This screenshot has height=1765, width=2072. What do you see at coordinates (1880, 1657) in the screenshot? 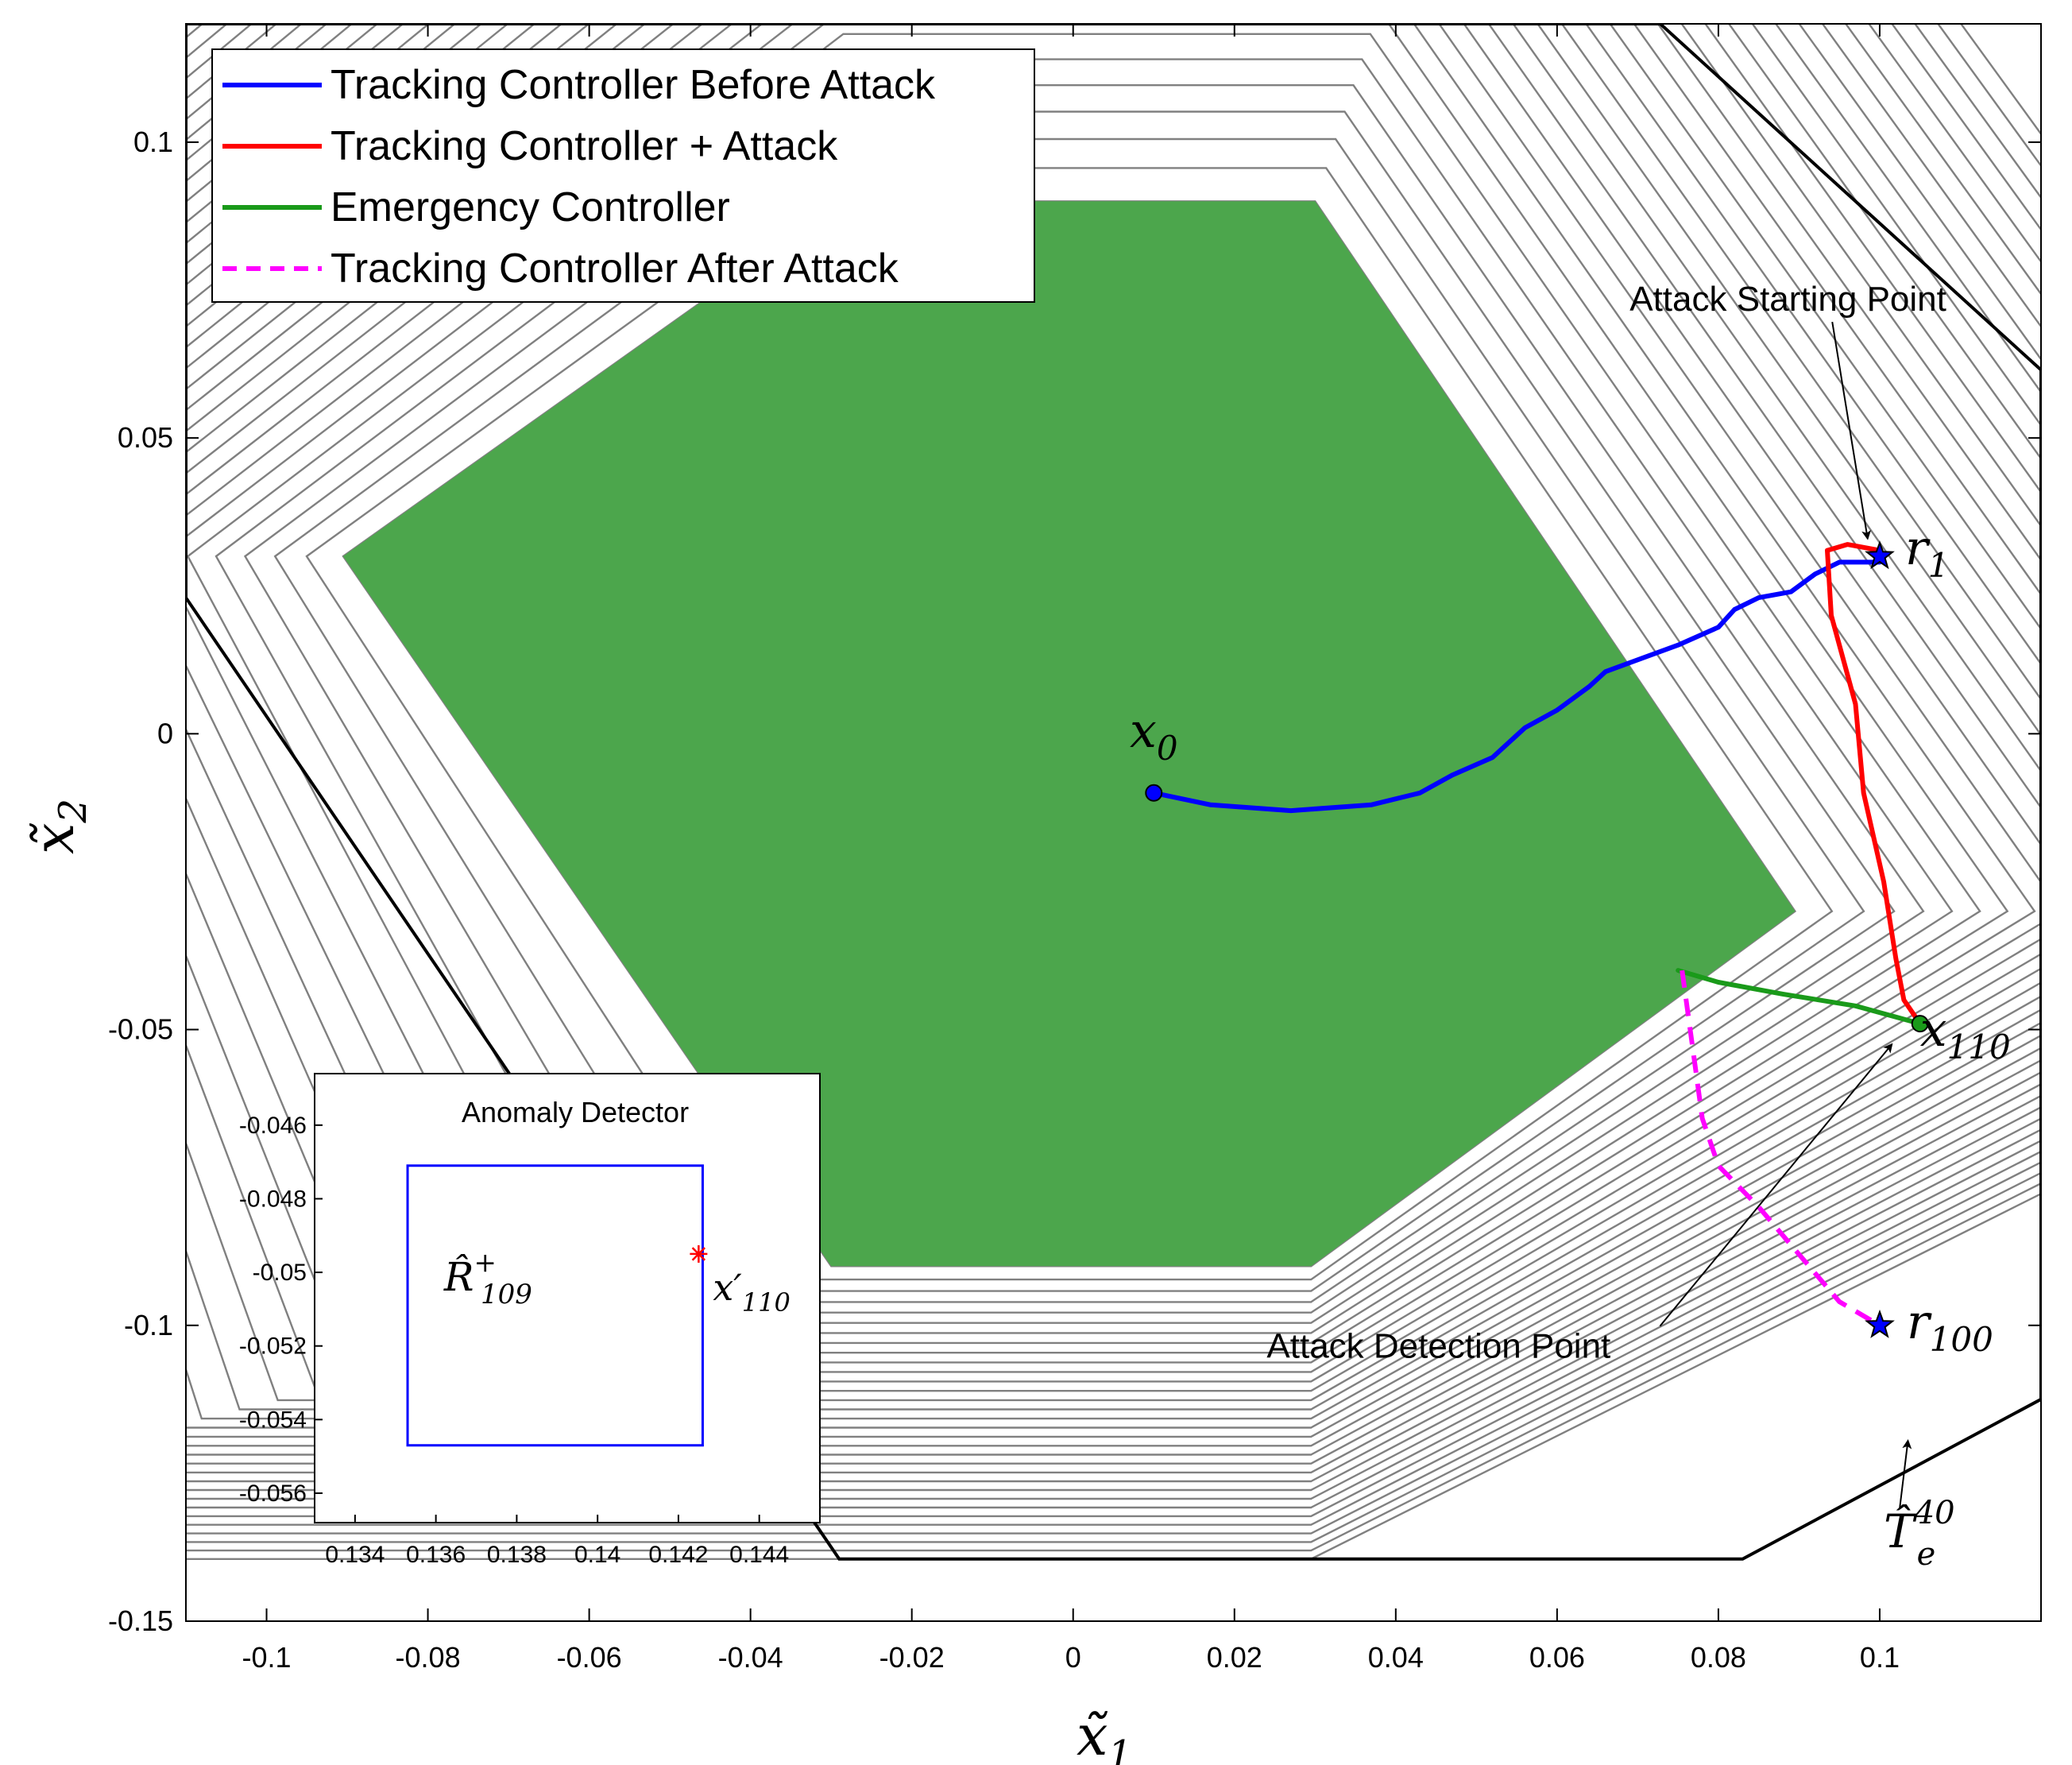
I see `x-tick-label: 0.1` at bounding box center [1880, 1657].